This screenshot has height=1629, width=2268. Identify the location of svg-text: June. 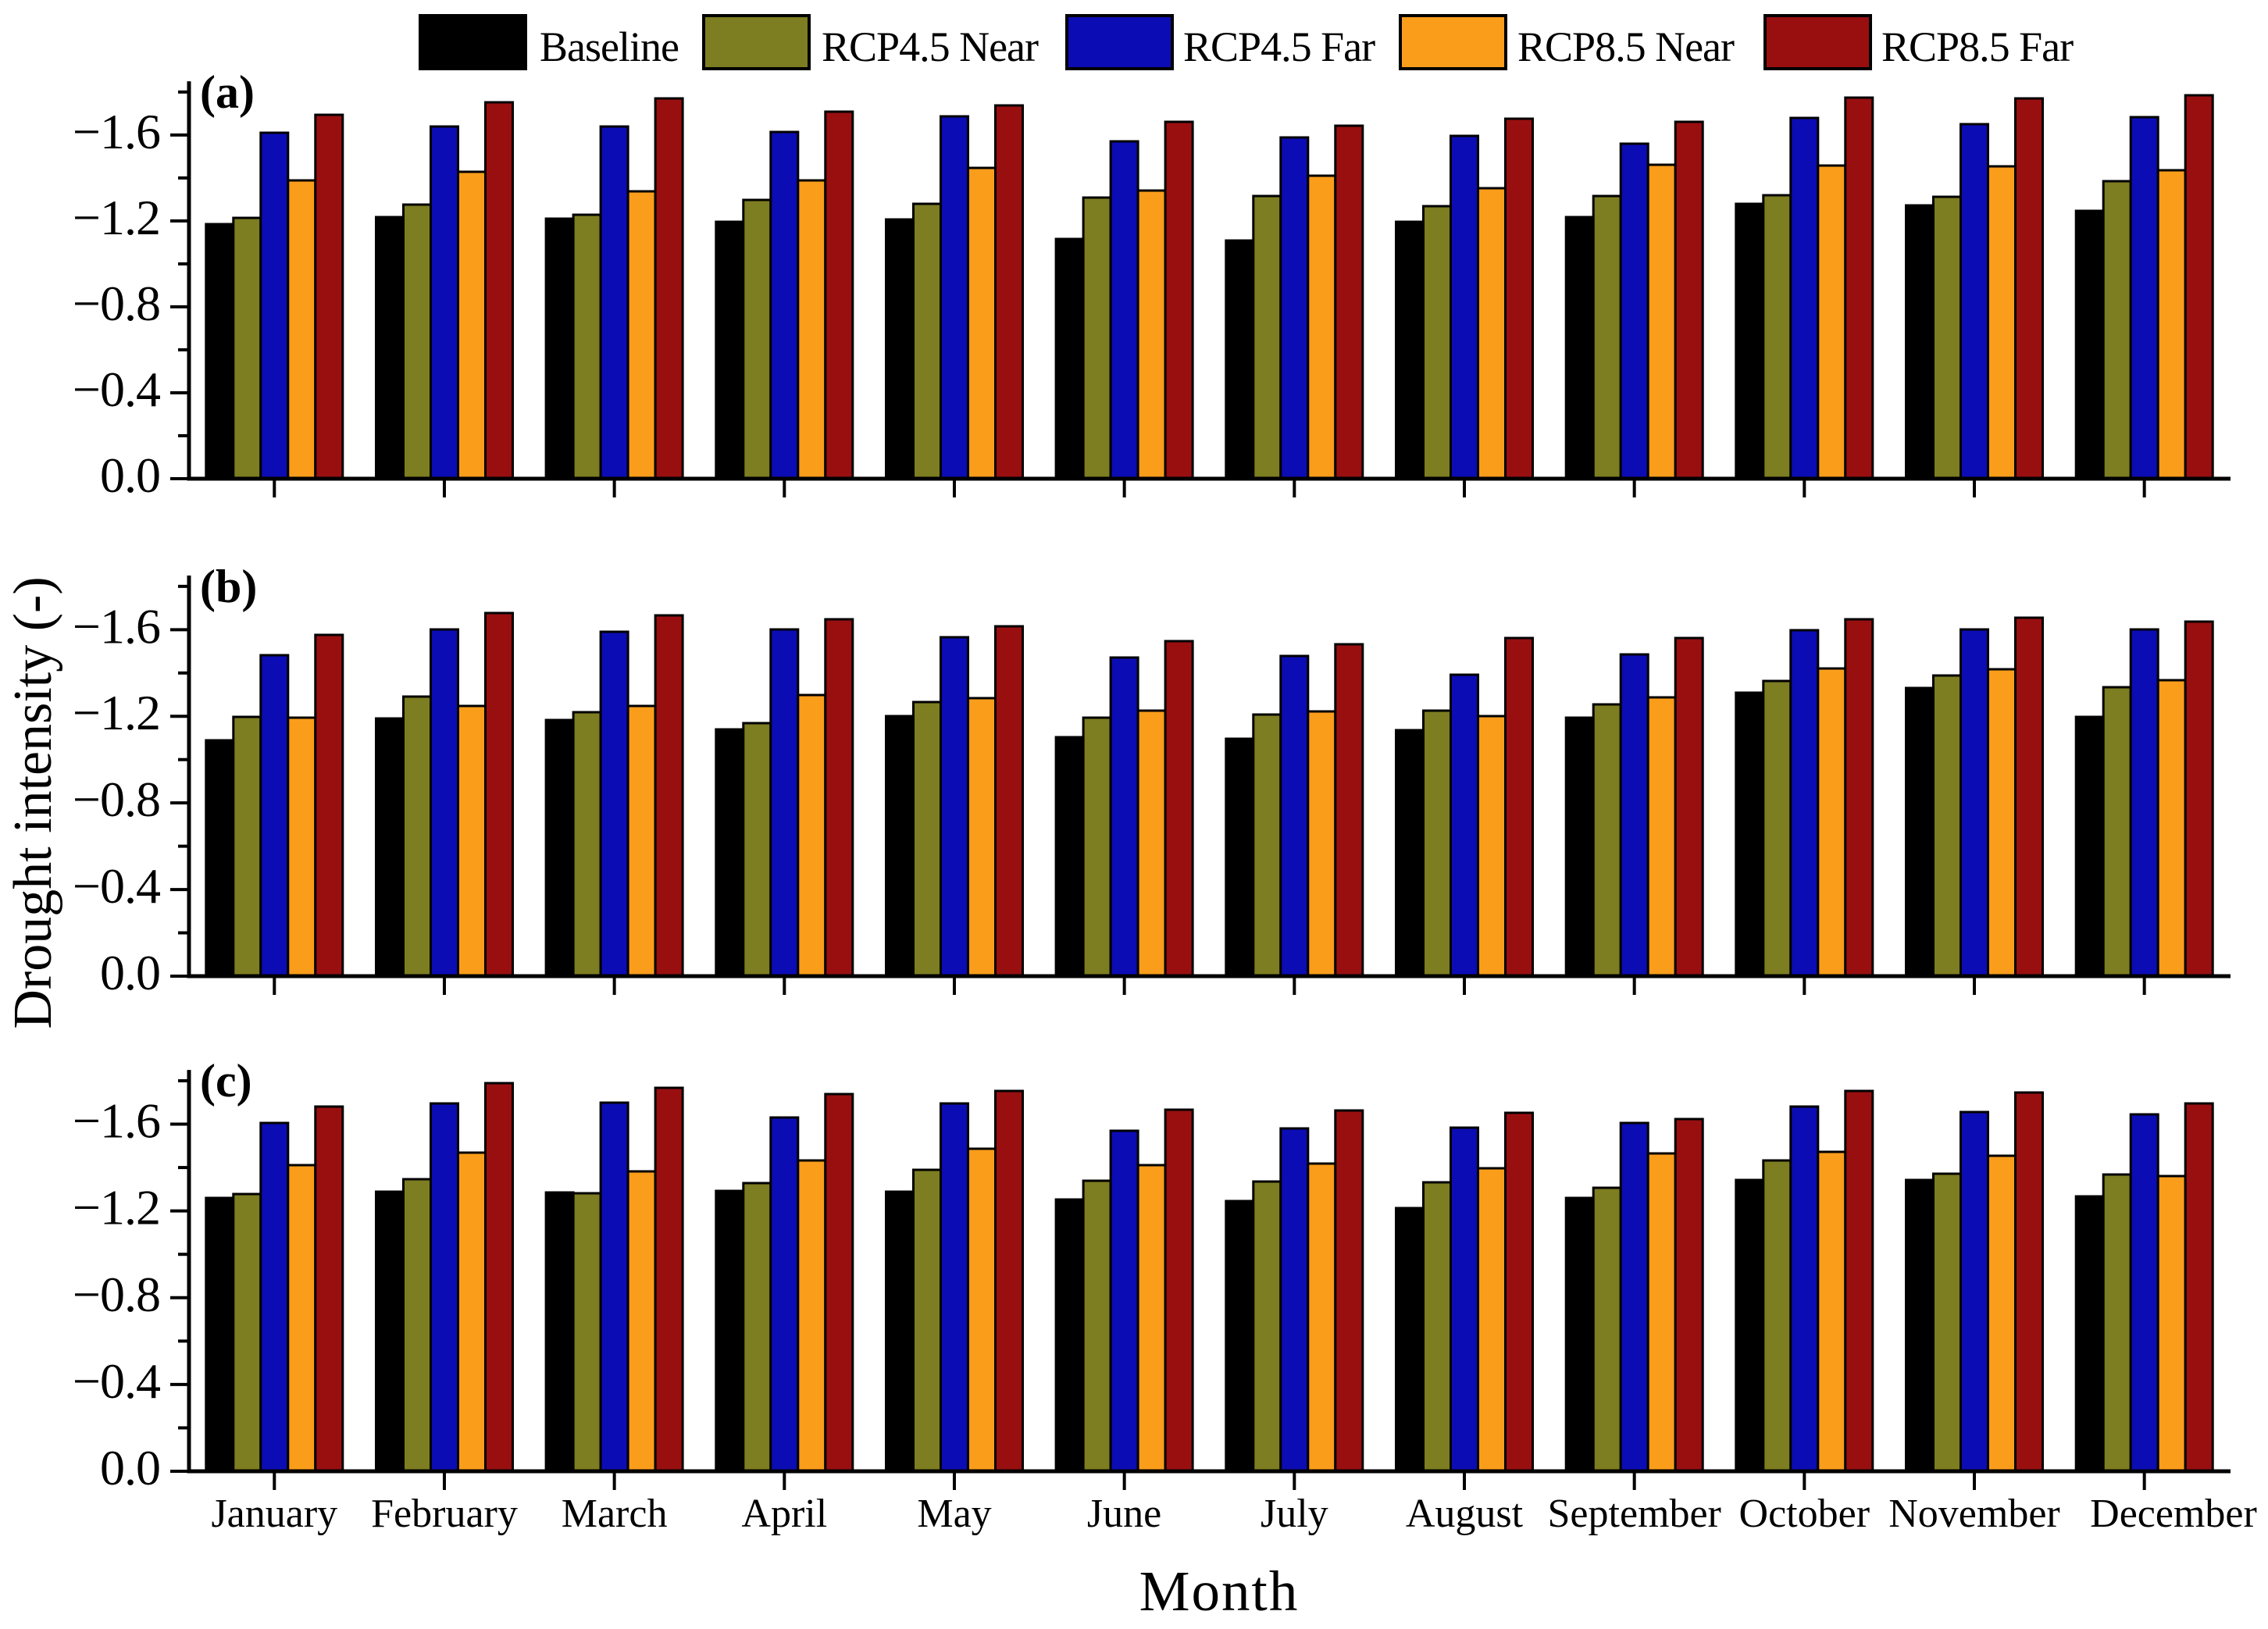
(1124, 1514).